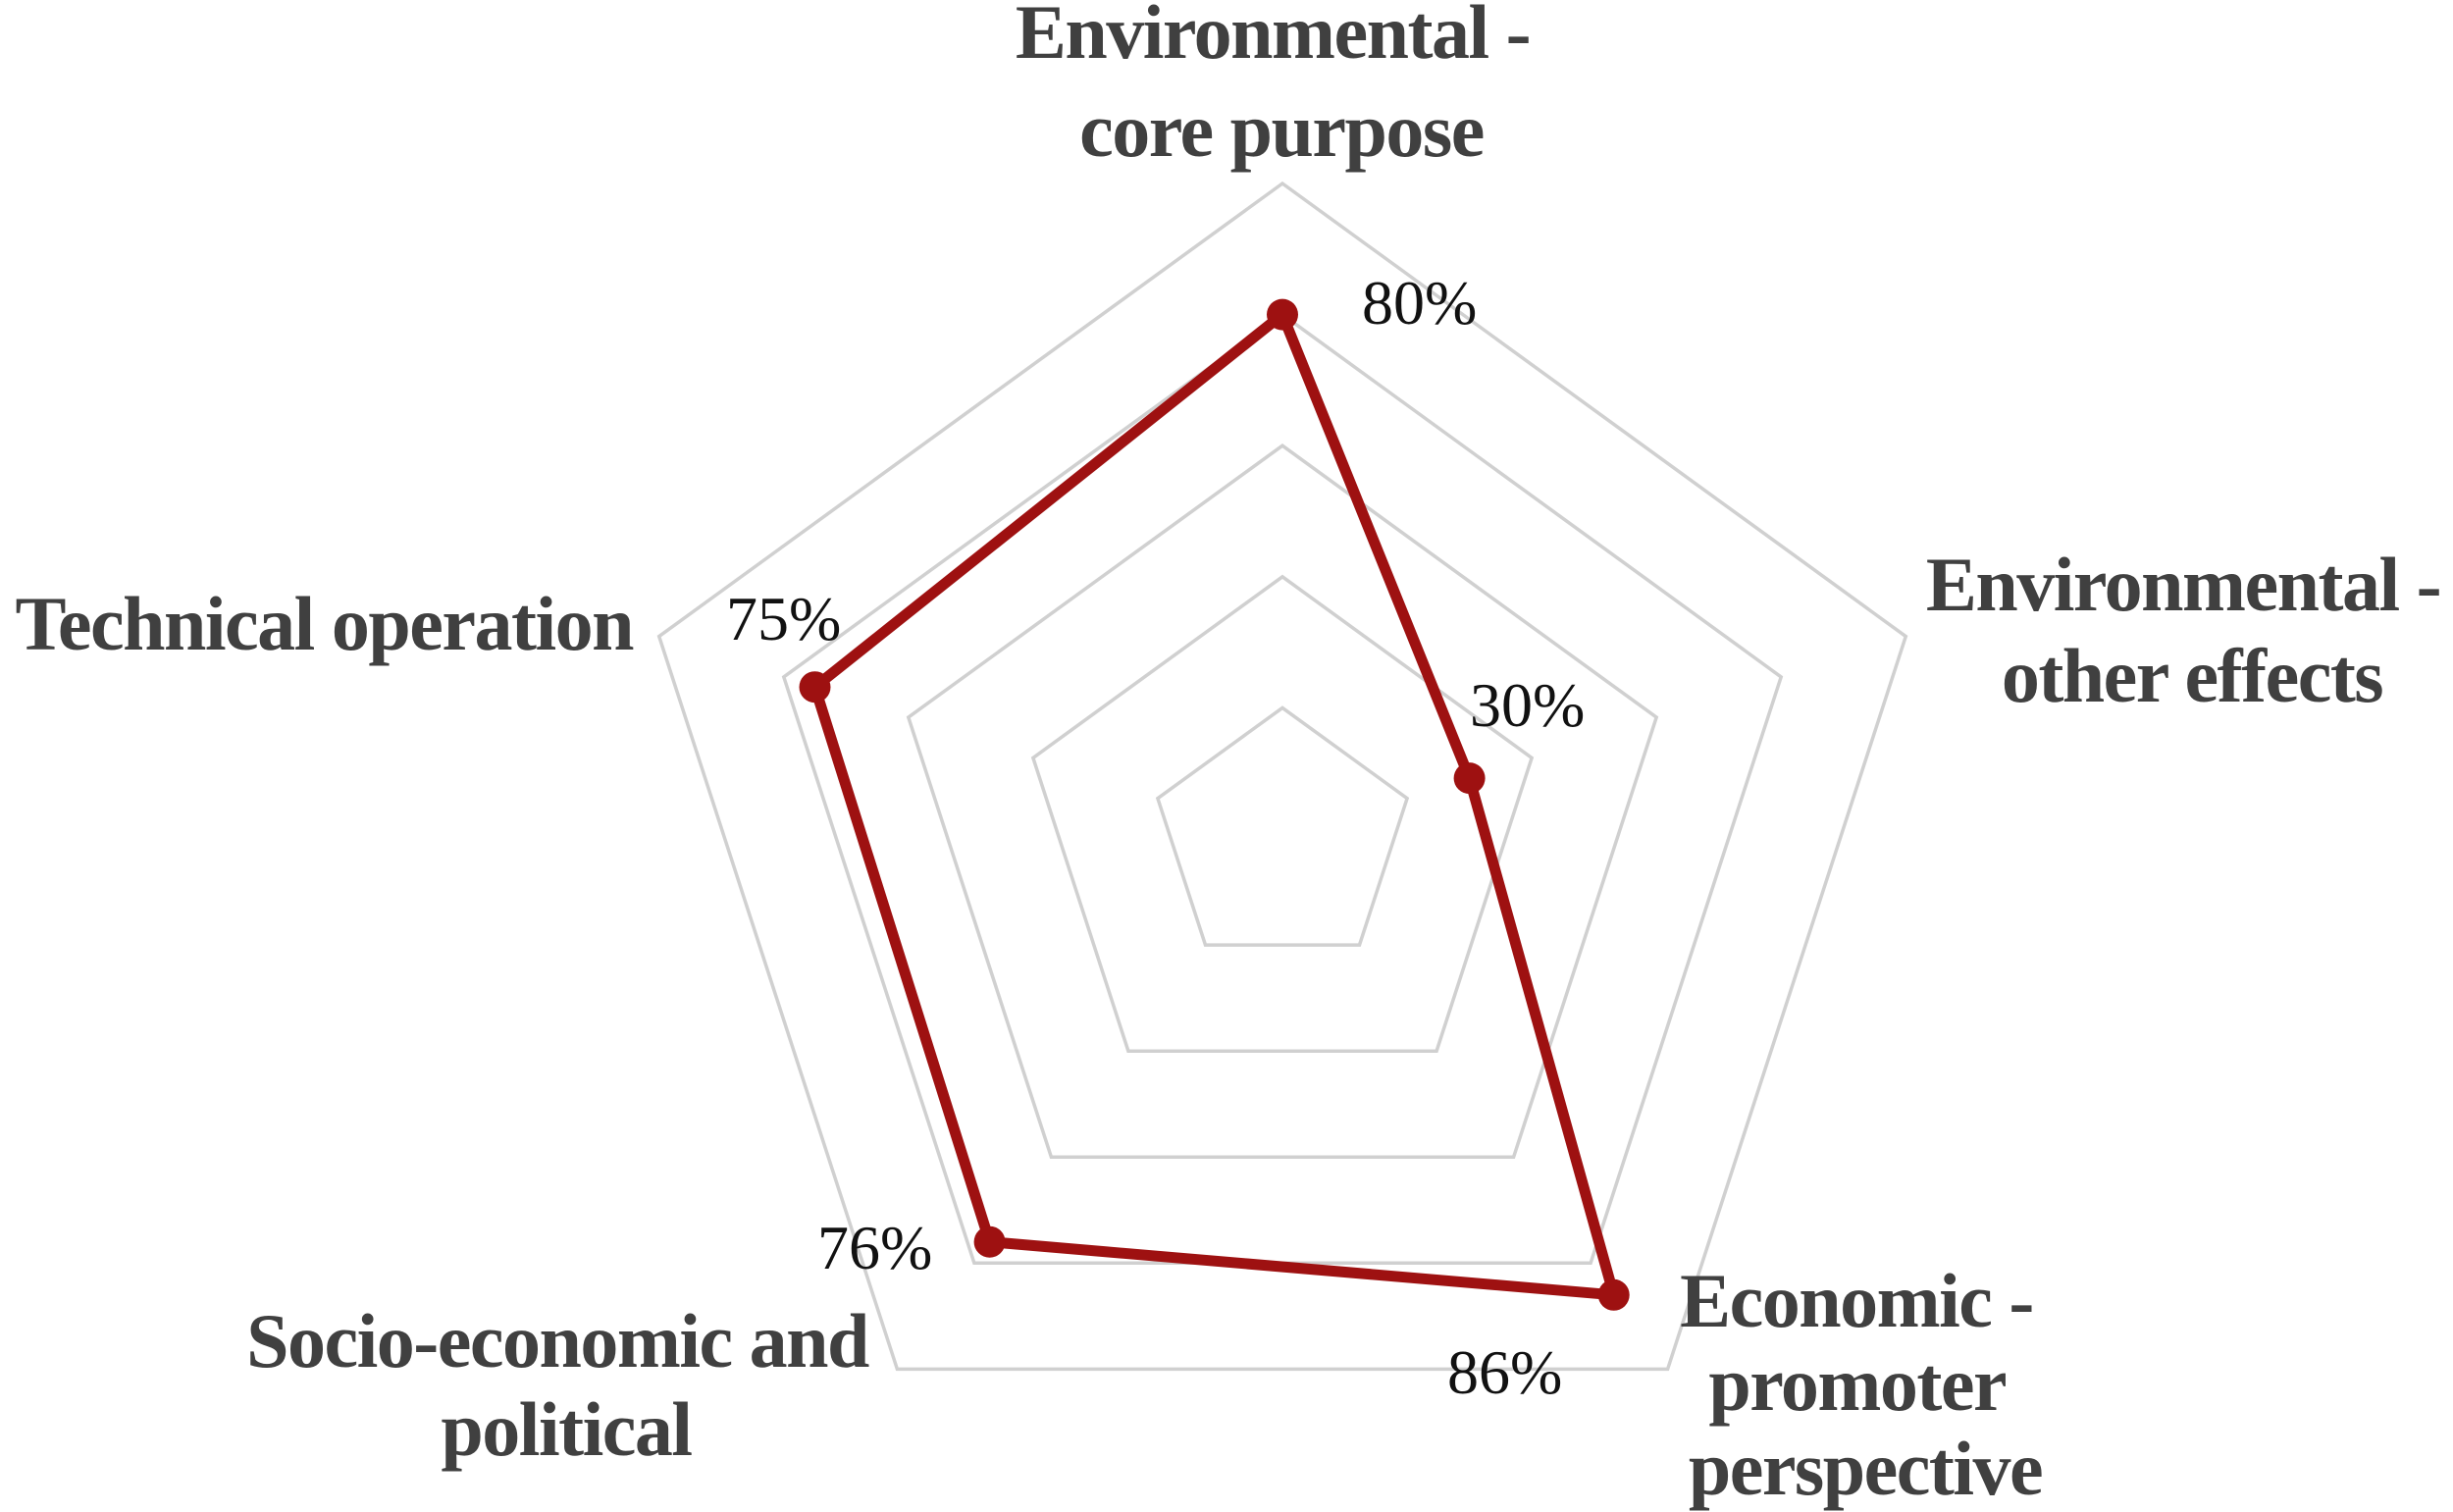 Image resolution: width=2453 pixels, height=1512 pixels. What do you see at coordinates (325, 623) in the screenshot?
I see `axis-label-technical-operation: Technical operation` at bounding box center [325, 623].